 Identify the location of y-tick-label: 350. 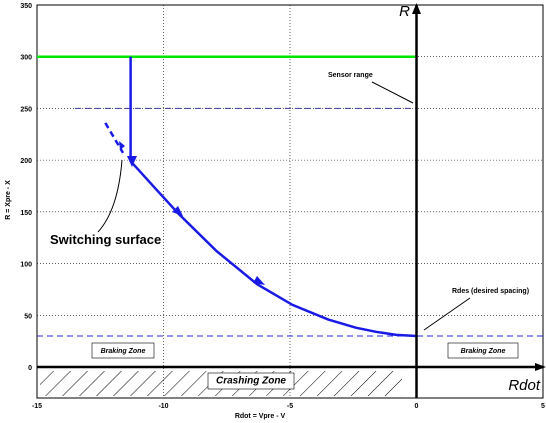
(26, 6).